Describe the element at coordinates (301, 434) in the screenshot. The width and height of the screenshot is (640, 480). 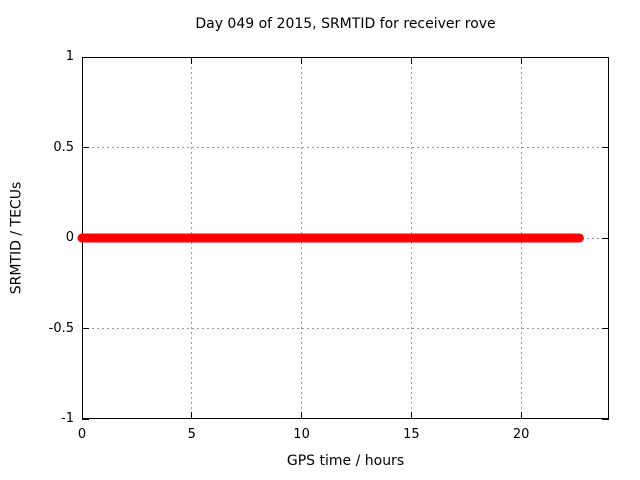
I see `x-tick-label: 10` at that location.